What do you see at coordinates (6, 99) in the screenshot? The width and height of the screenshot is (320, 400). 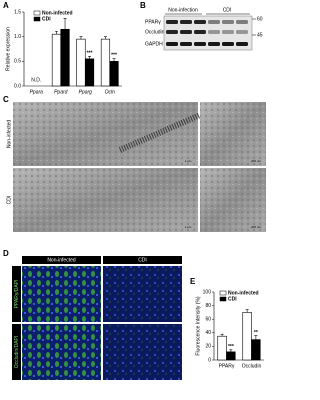 I see `panel-label: C` at bounding box center [6, 99].